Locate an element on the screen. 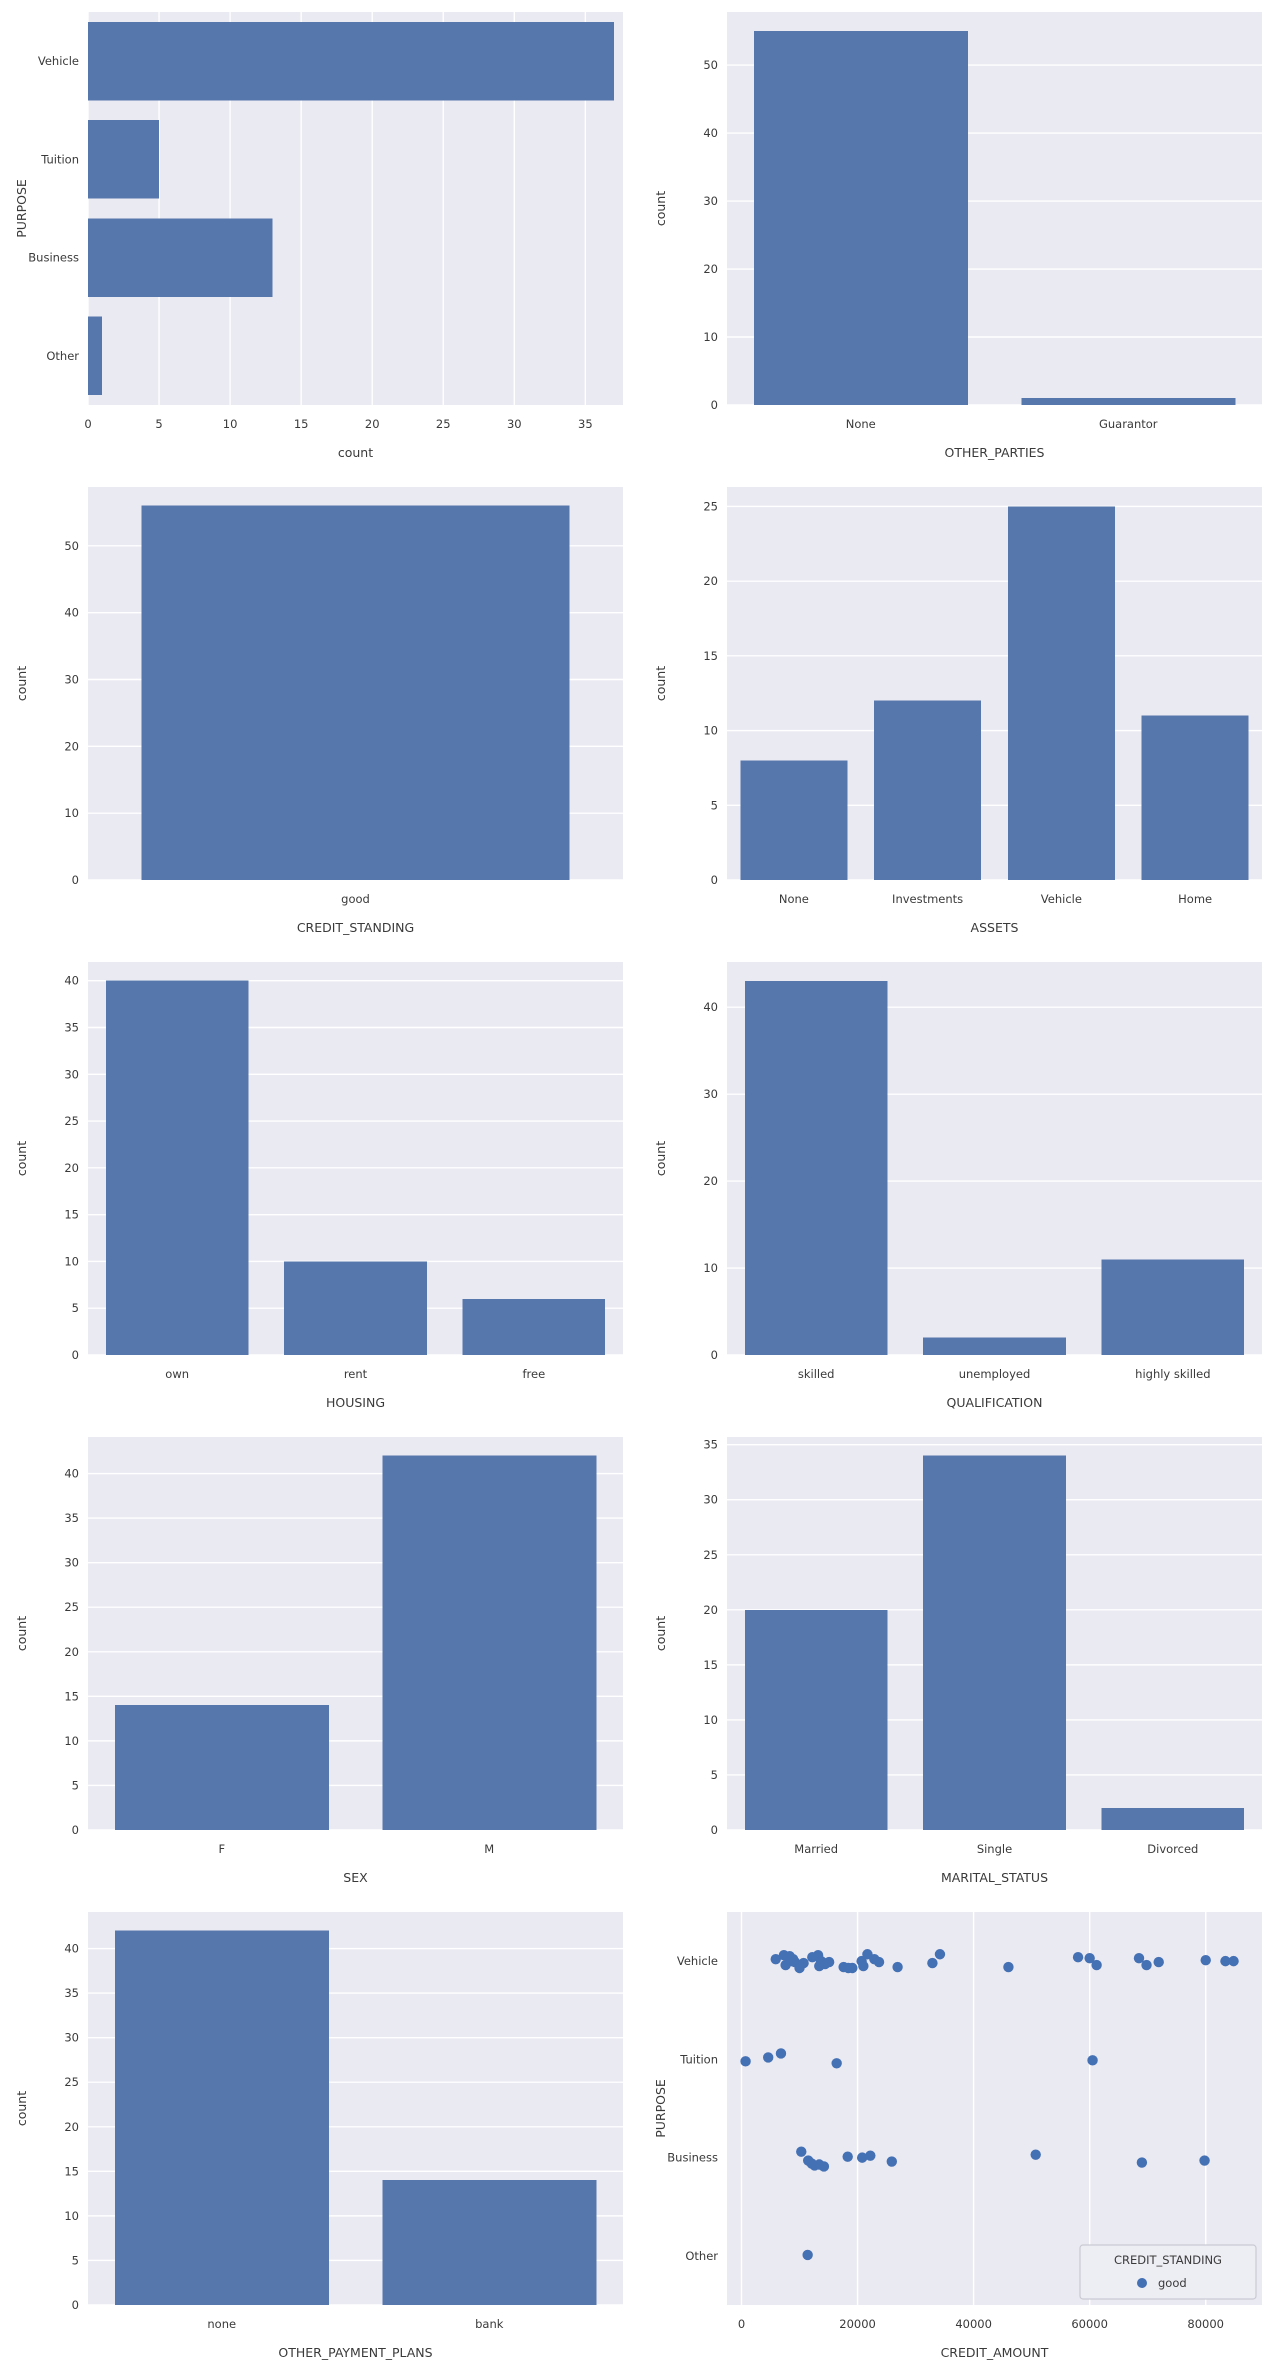  x-tick-label: 30 is located at coordinates (514, 424).